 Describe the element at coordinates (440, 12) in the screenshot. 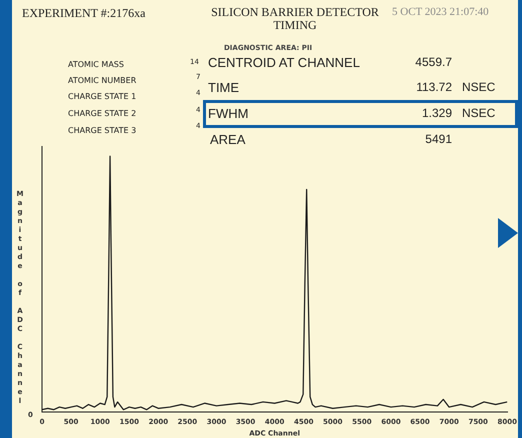

I see `text: 5 OCT 2023 21:07:40` at that location.